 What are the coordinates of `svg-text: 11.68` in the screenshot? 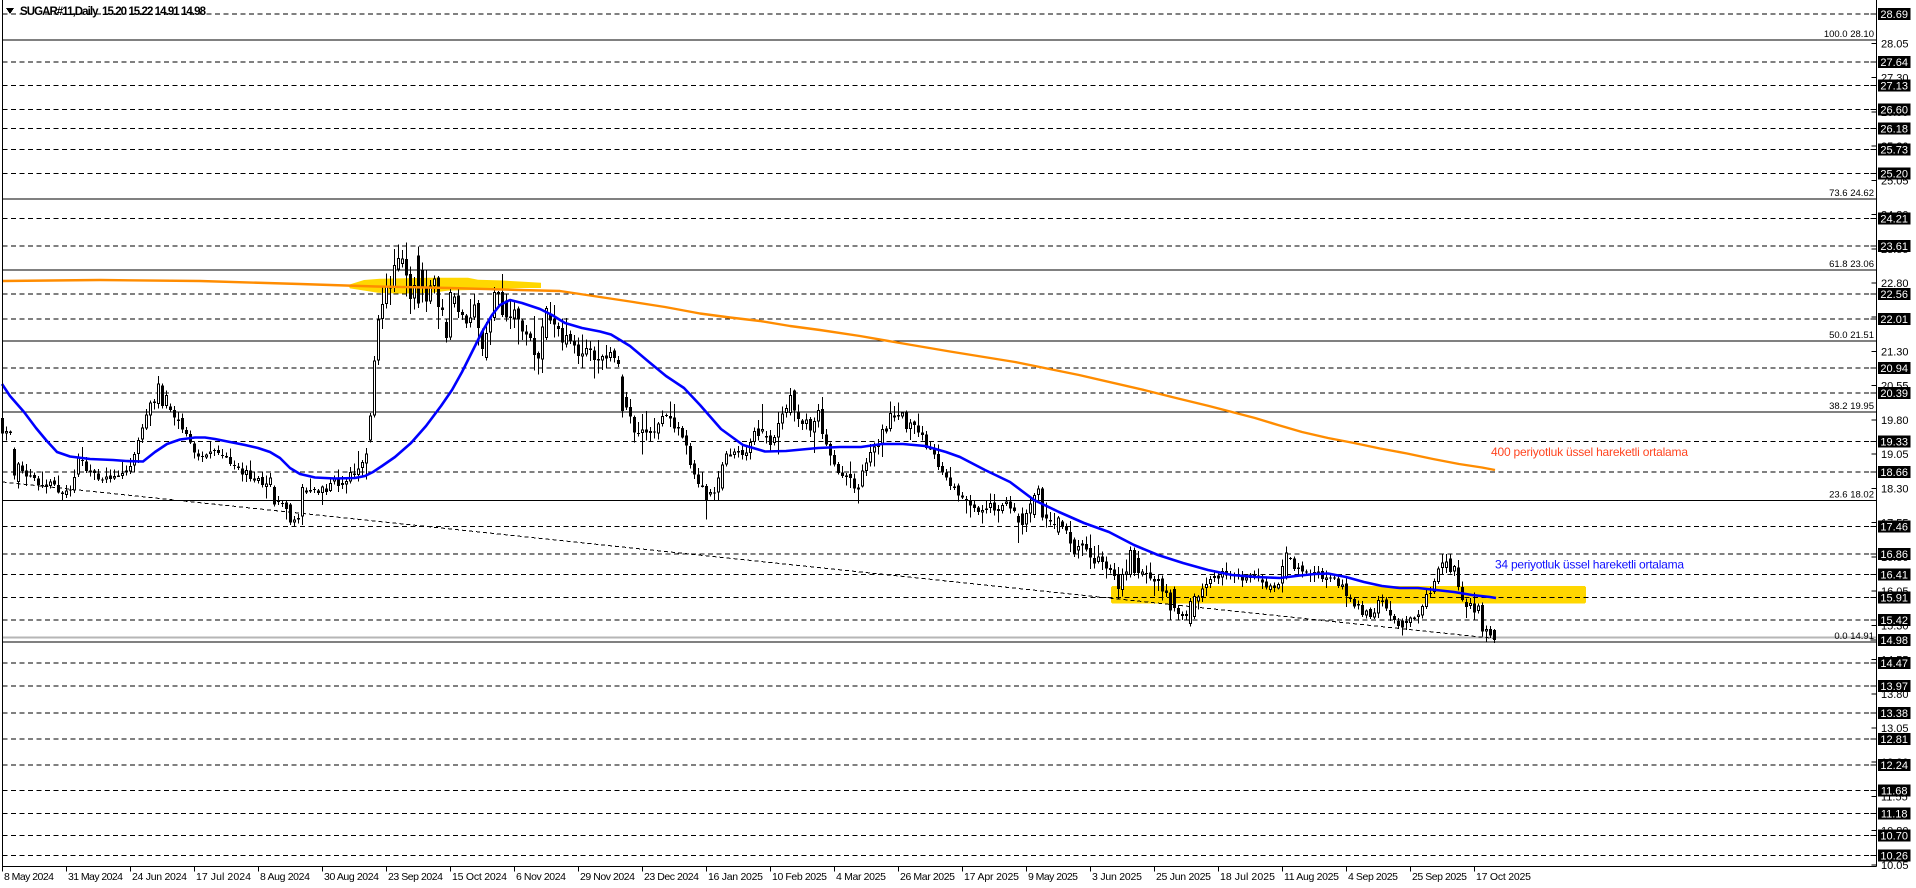 It's located at (1894, 792).